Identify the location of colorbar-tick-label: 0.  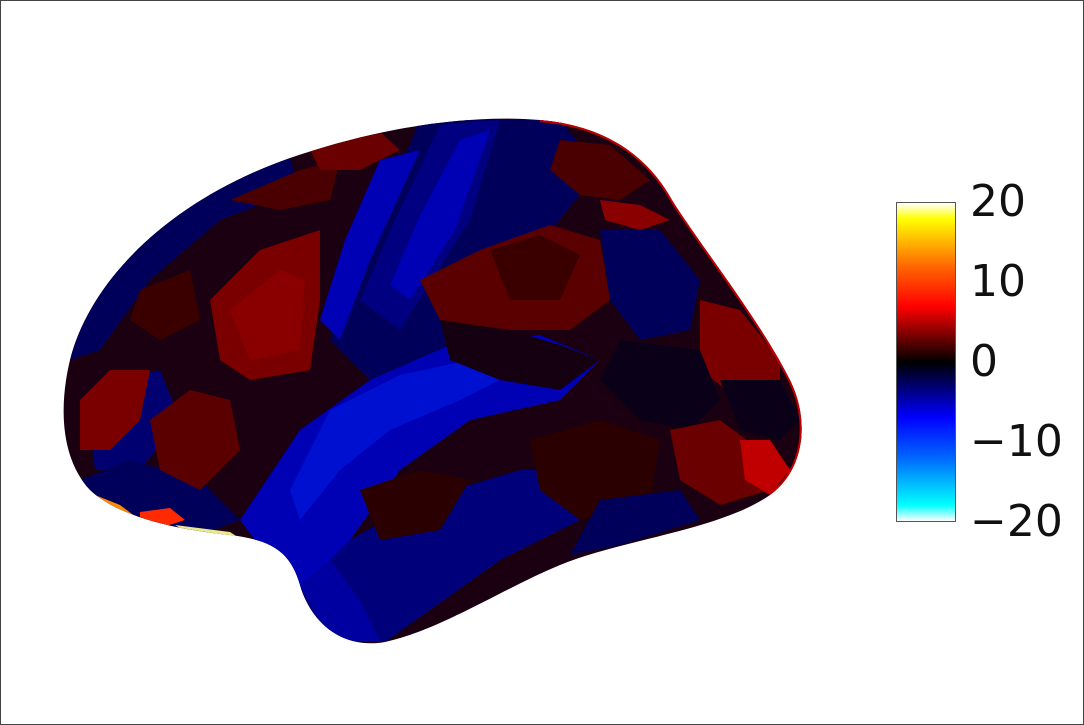
(984, 361).